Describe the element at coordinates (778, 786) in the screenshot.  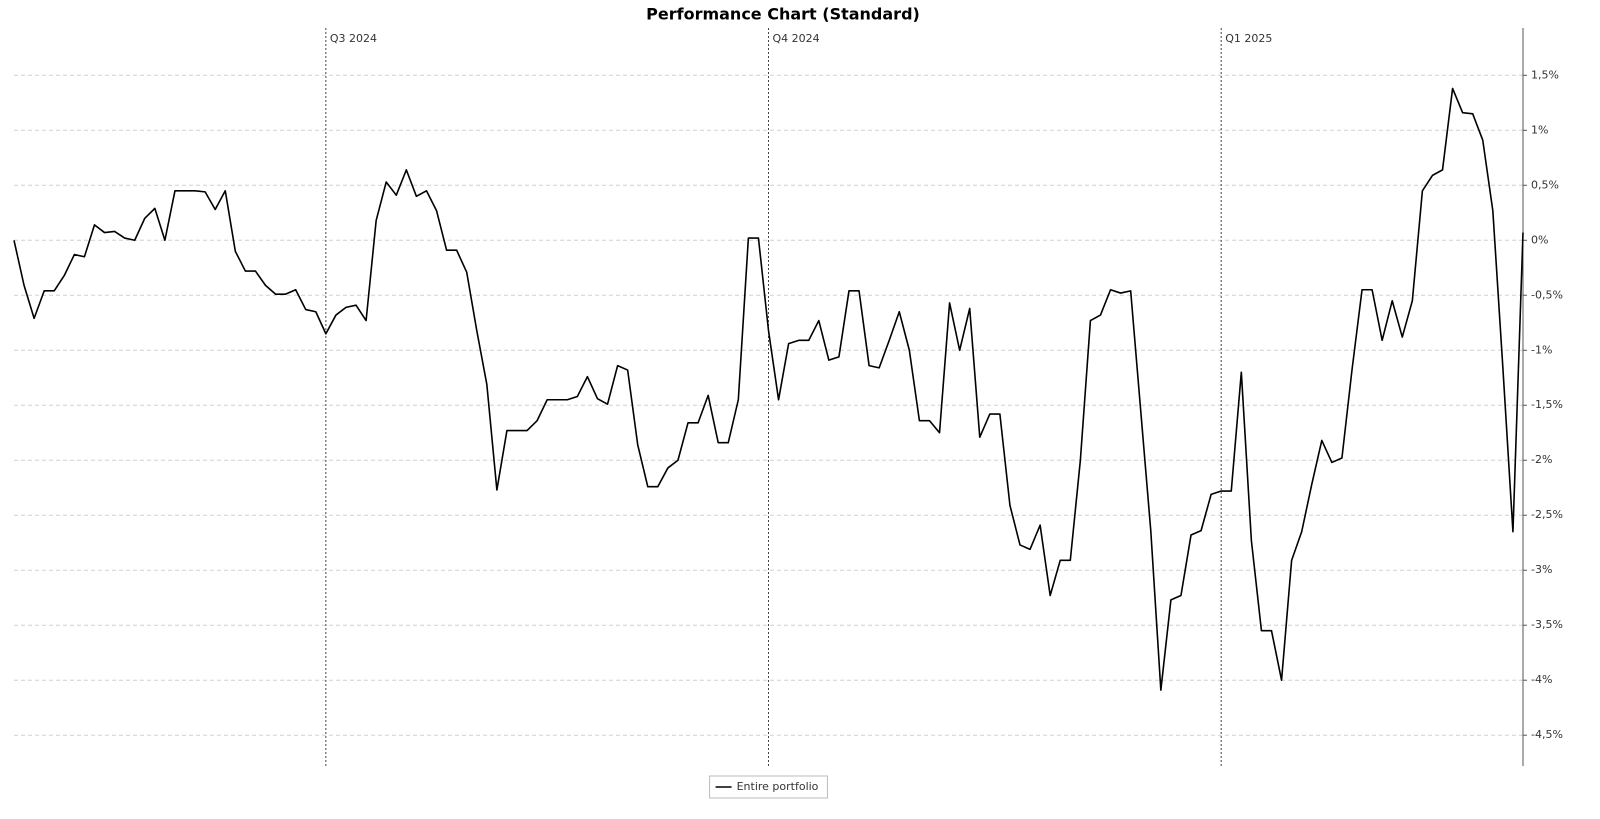
I see `legend-label: Entire portfolio` at that location.